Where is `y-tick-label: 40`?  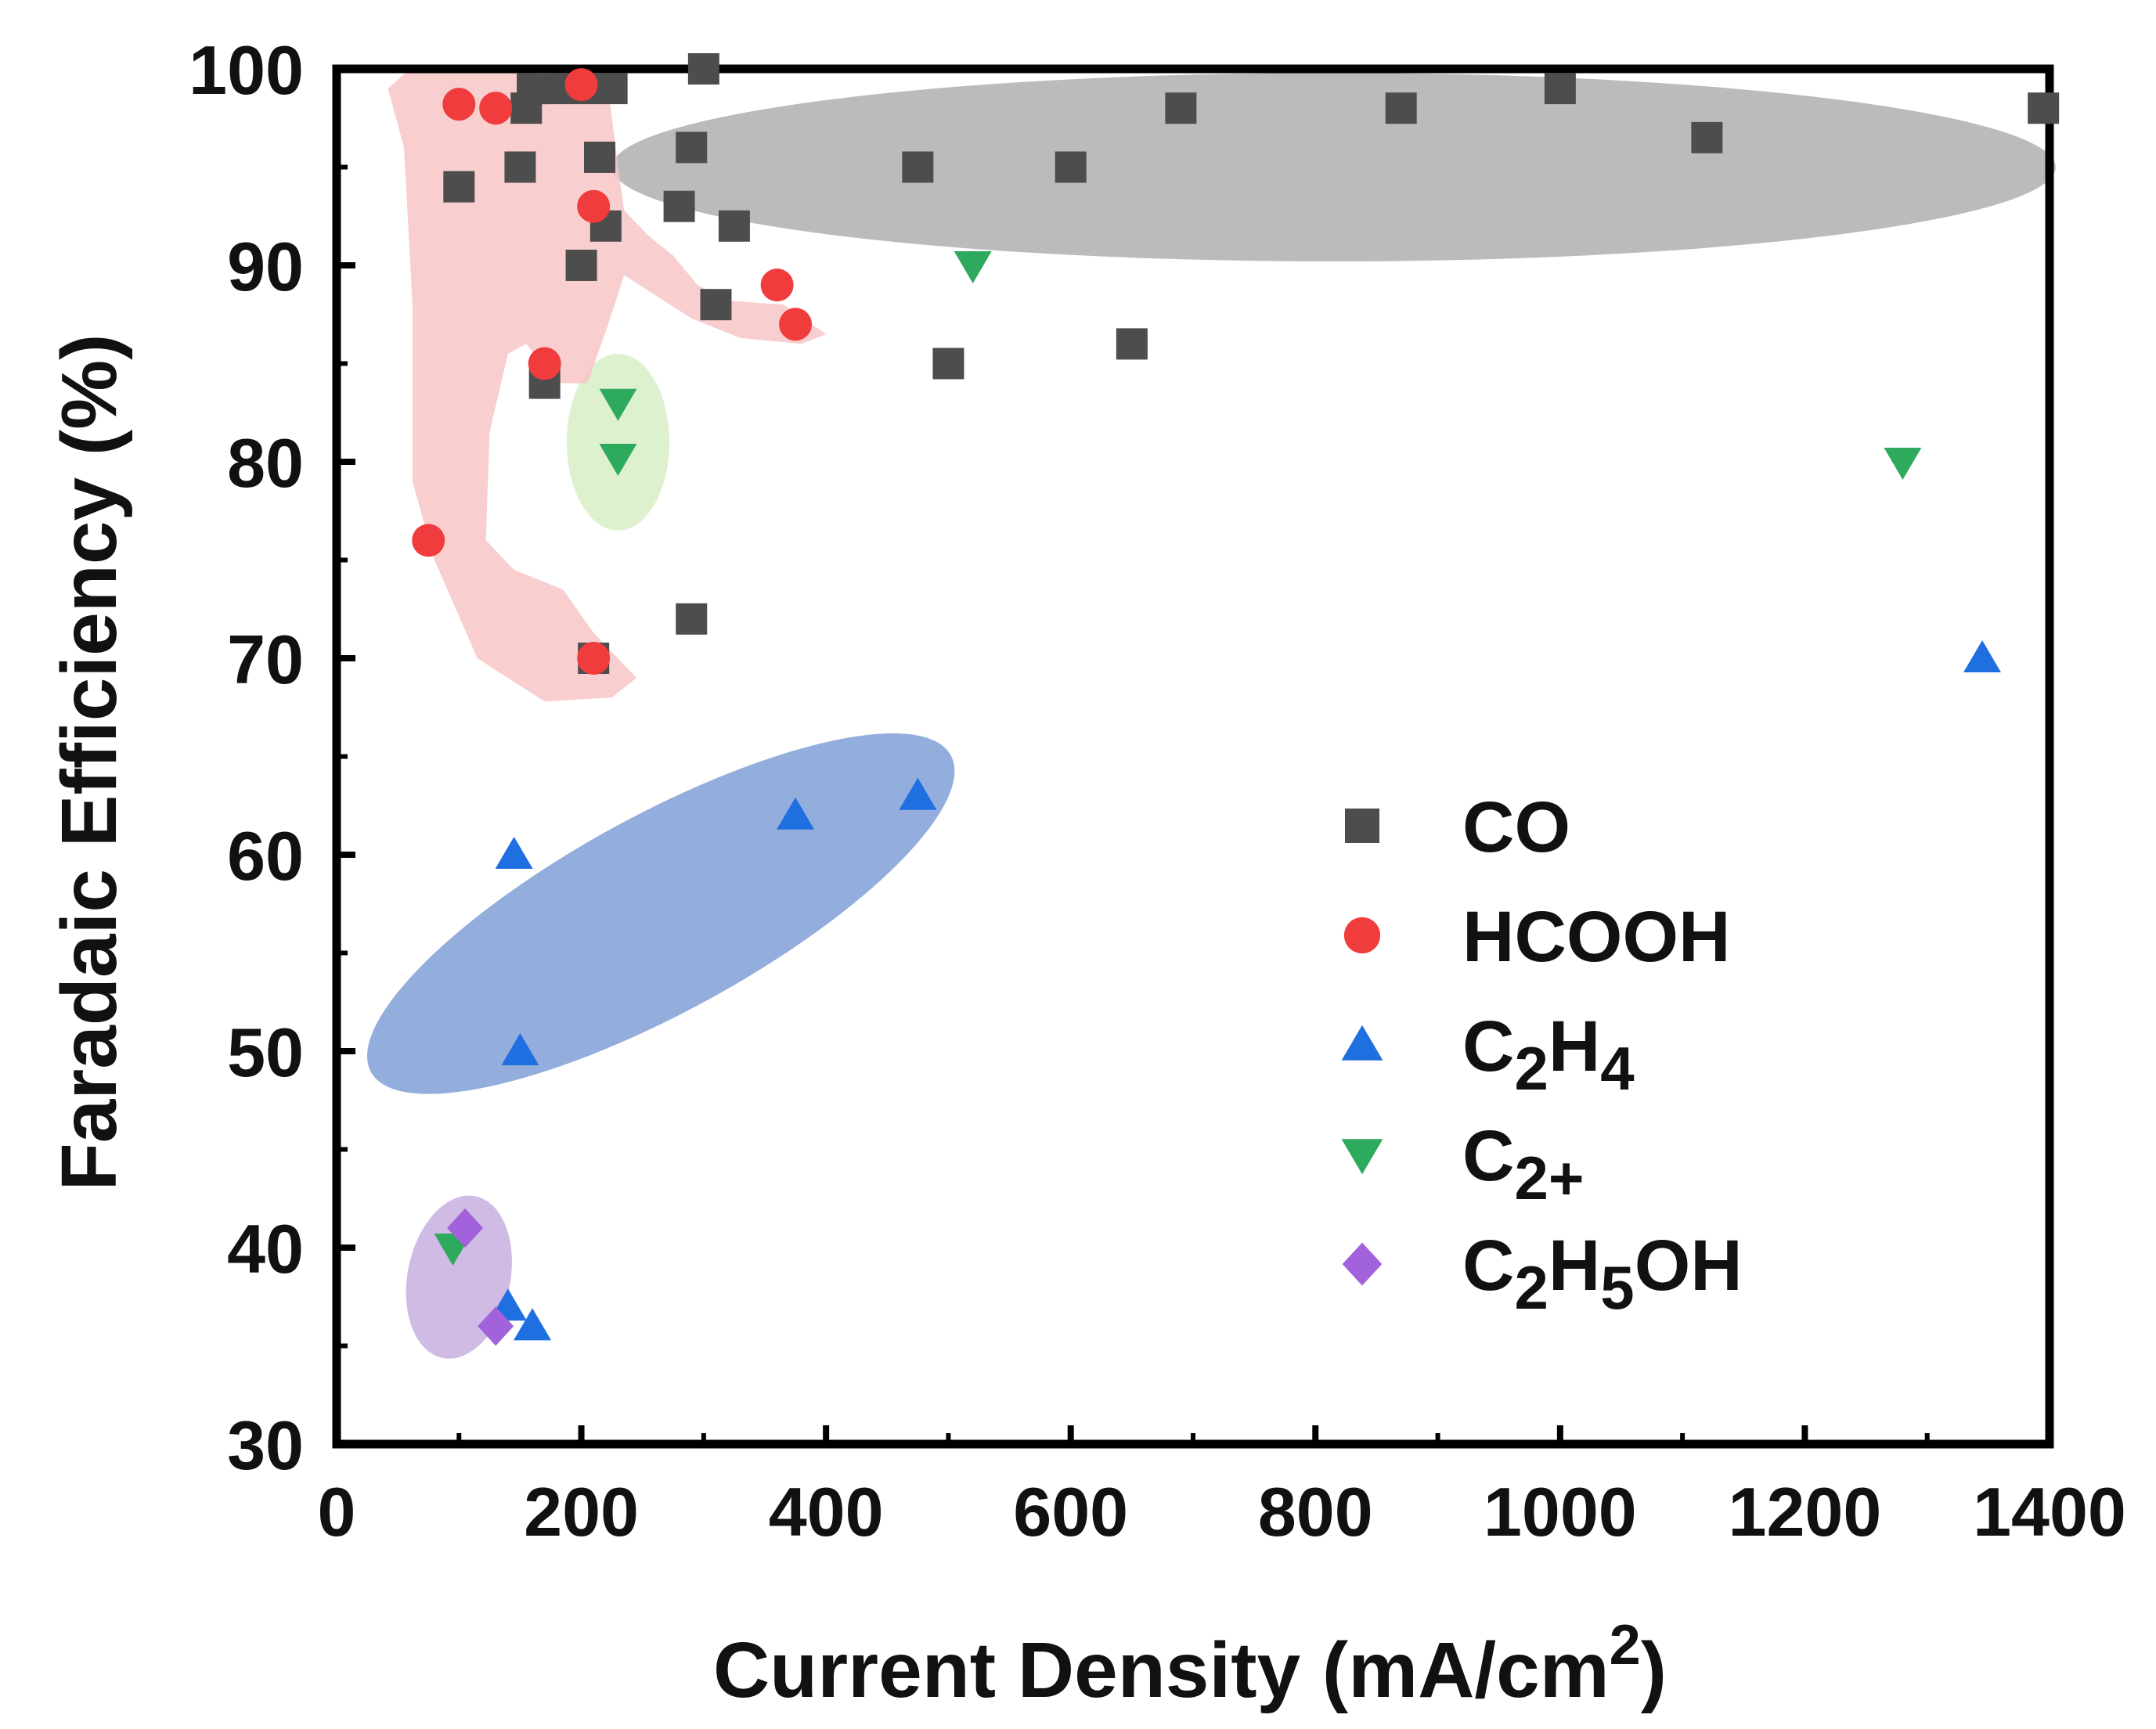
y-tick-label: 40 is located at coordinates (265, 1249).